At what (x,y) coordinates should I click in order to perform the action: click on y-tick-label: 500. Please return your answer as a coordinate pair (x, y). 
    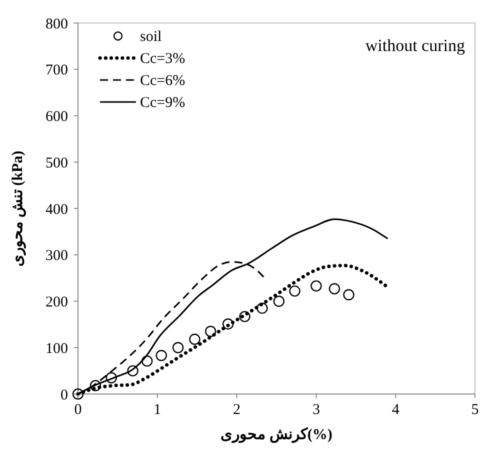
    Looking at the image, I should click on (57, 163).